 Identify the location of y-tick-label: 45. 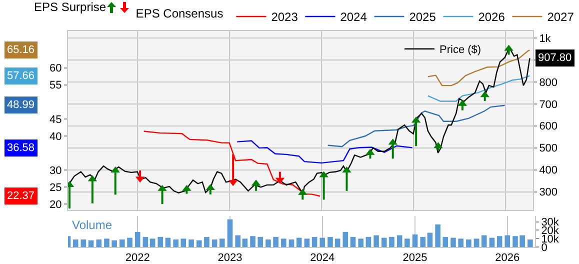
(56, 120).